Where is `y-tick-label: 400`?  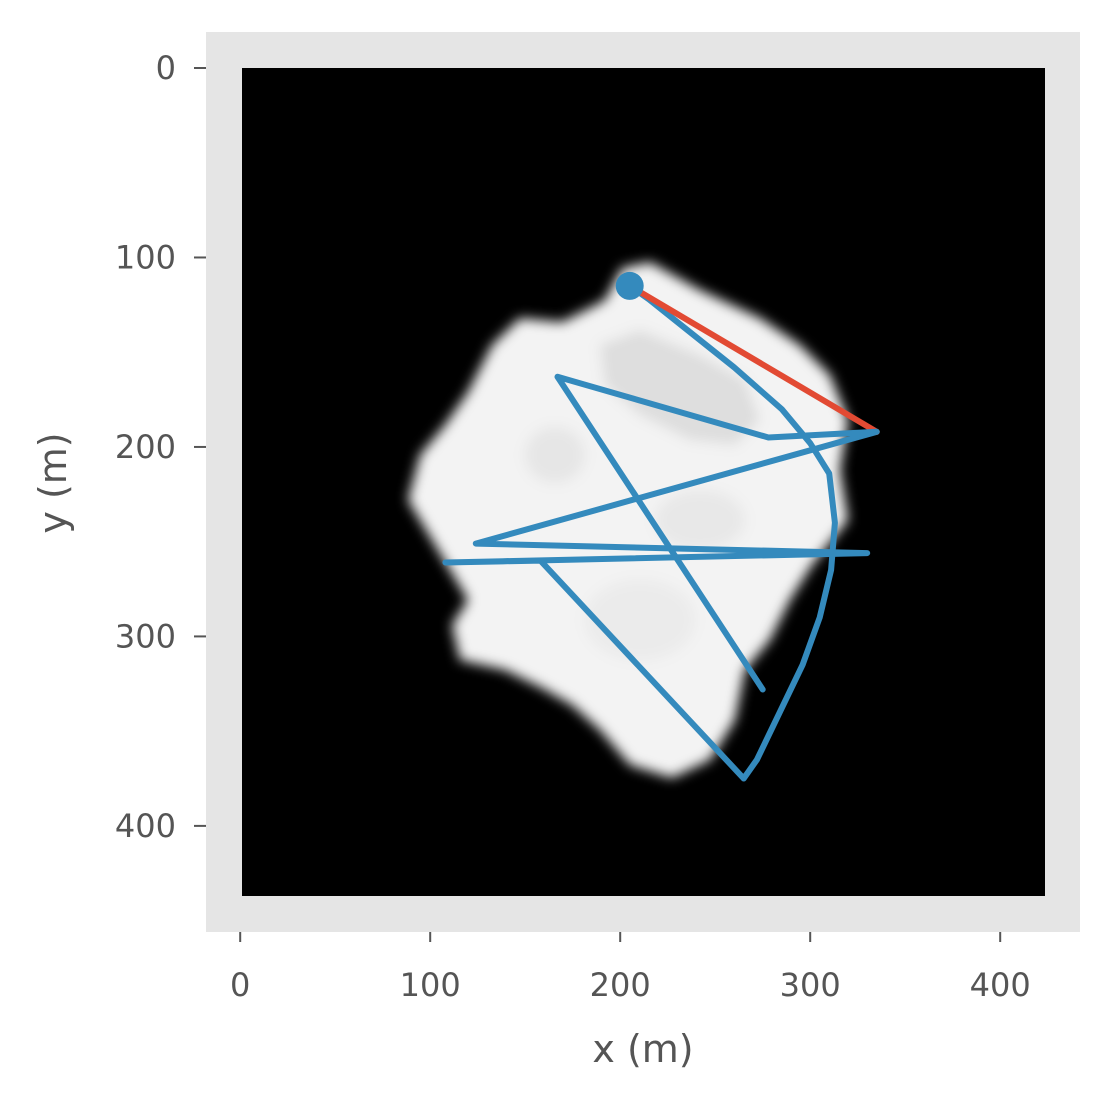 y-tick-label: 400 is located at coordinates (145, 826).